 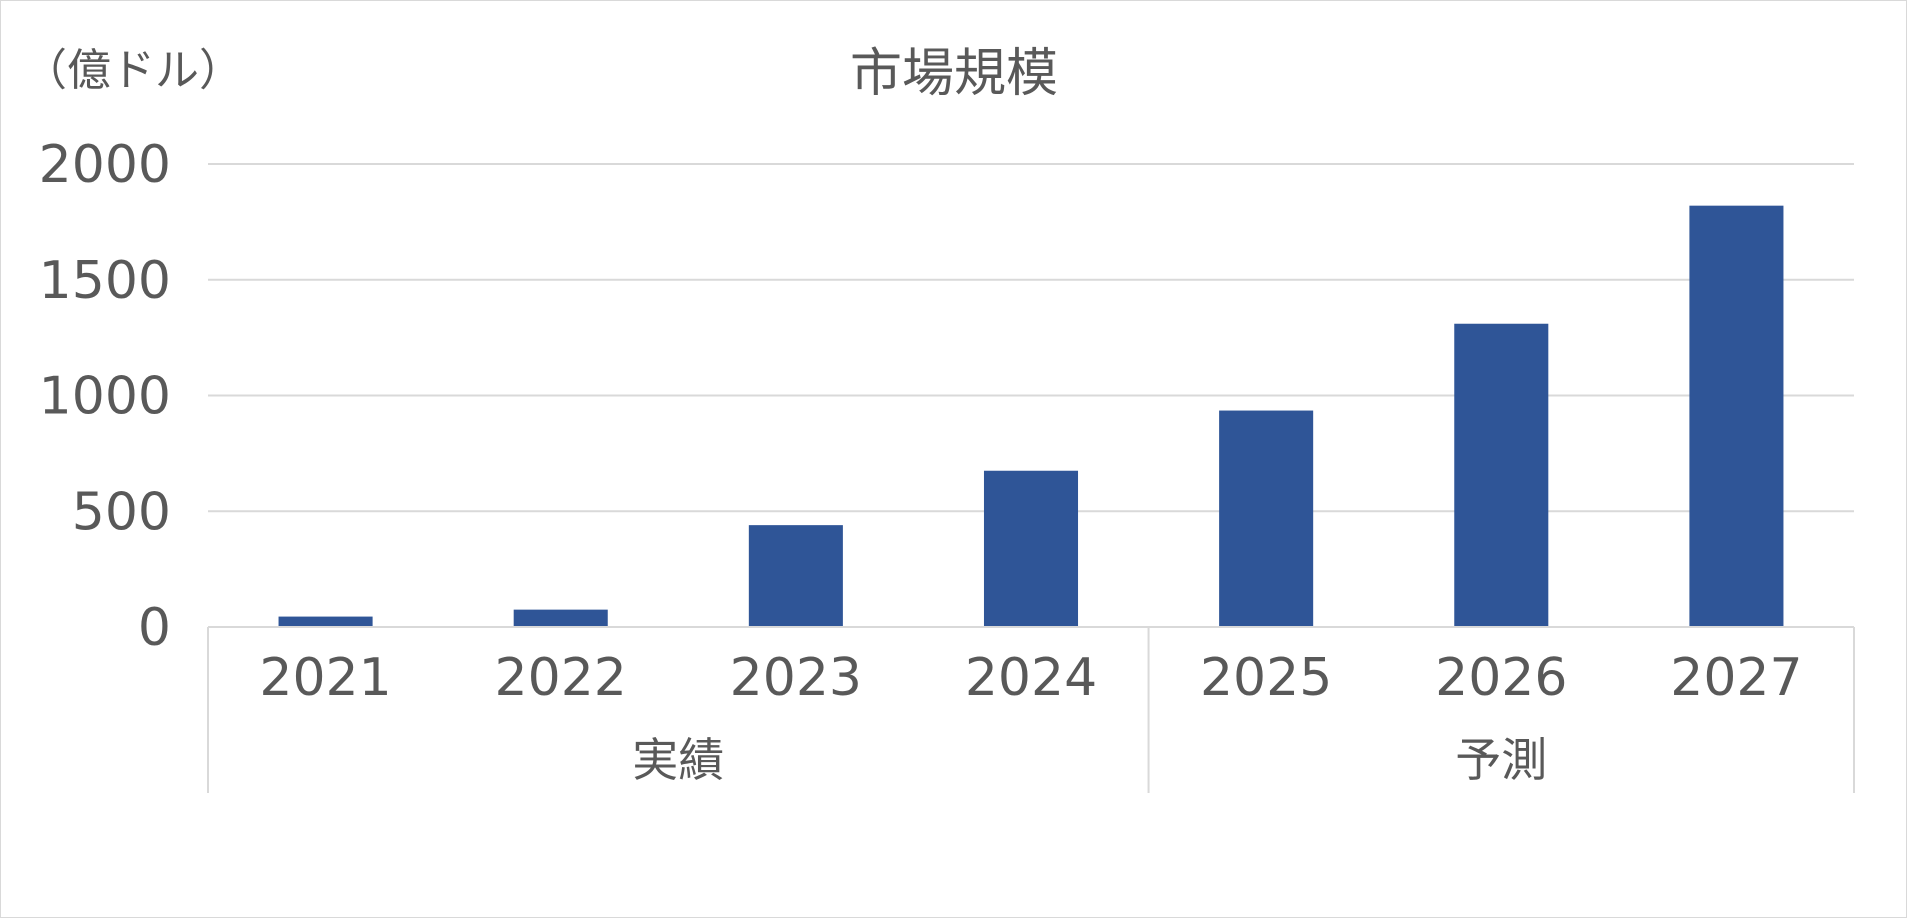 I want to click on y-tick-label: 0, so click(x=154, y=628).